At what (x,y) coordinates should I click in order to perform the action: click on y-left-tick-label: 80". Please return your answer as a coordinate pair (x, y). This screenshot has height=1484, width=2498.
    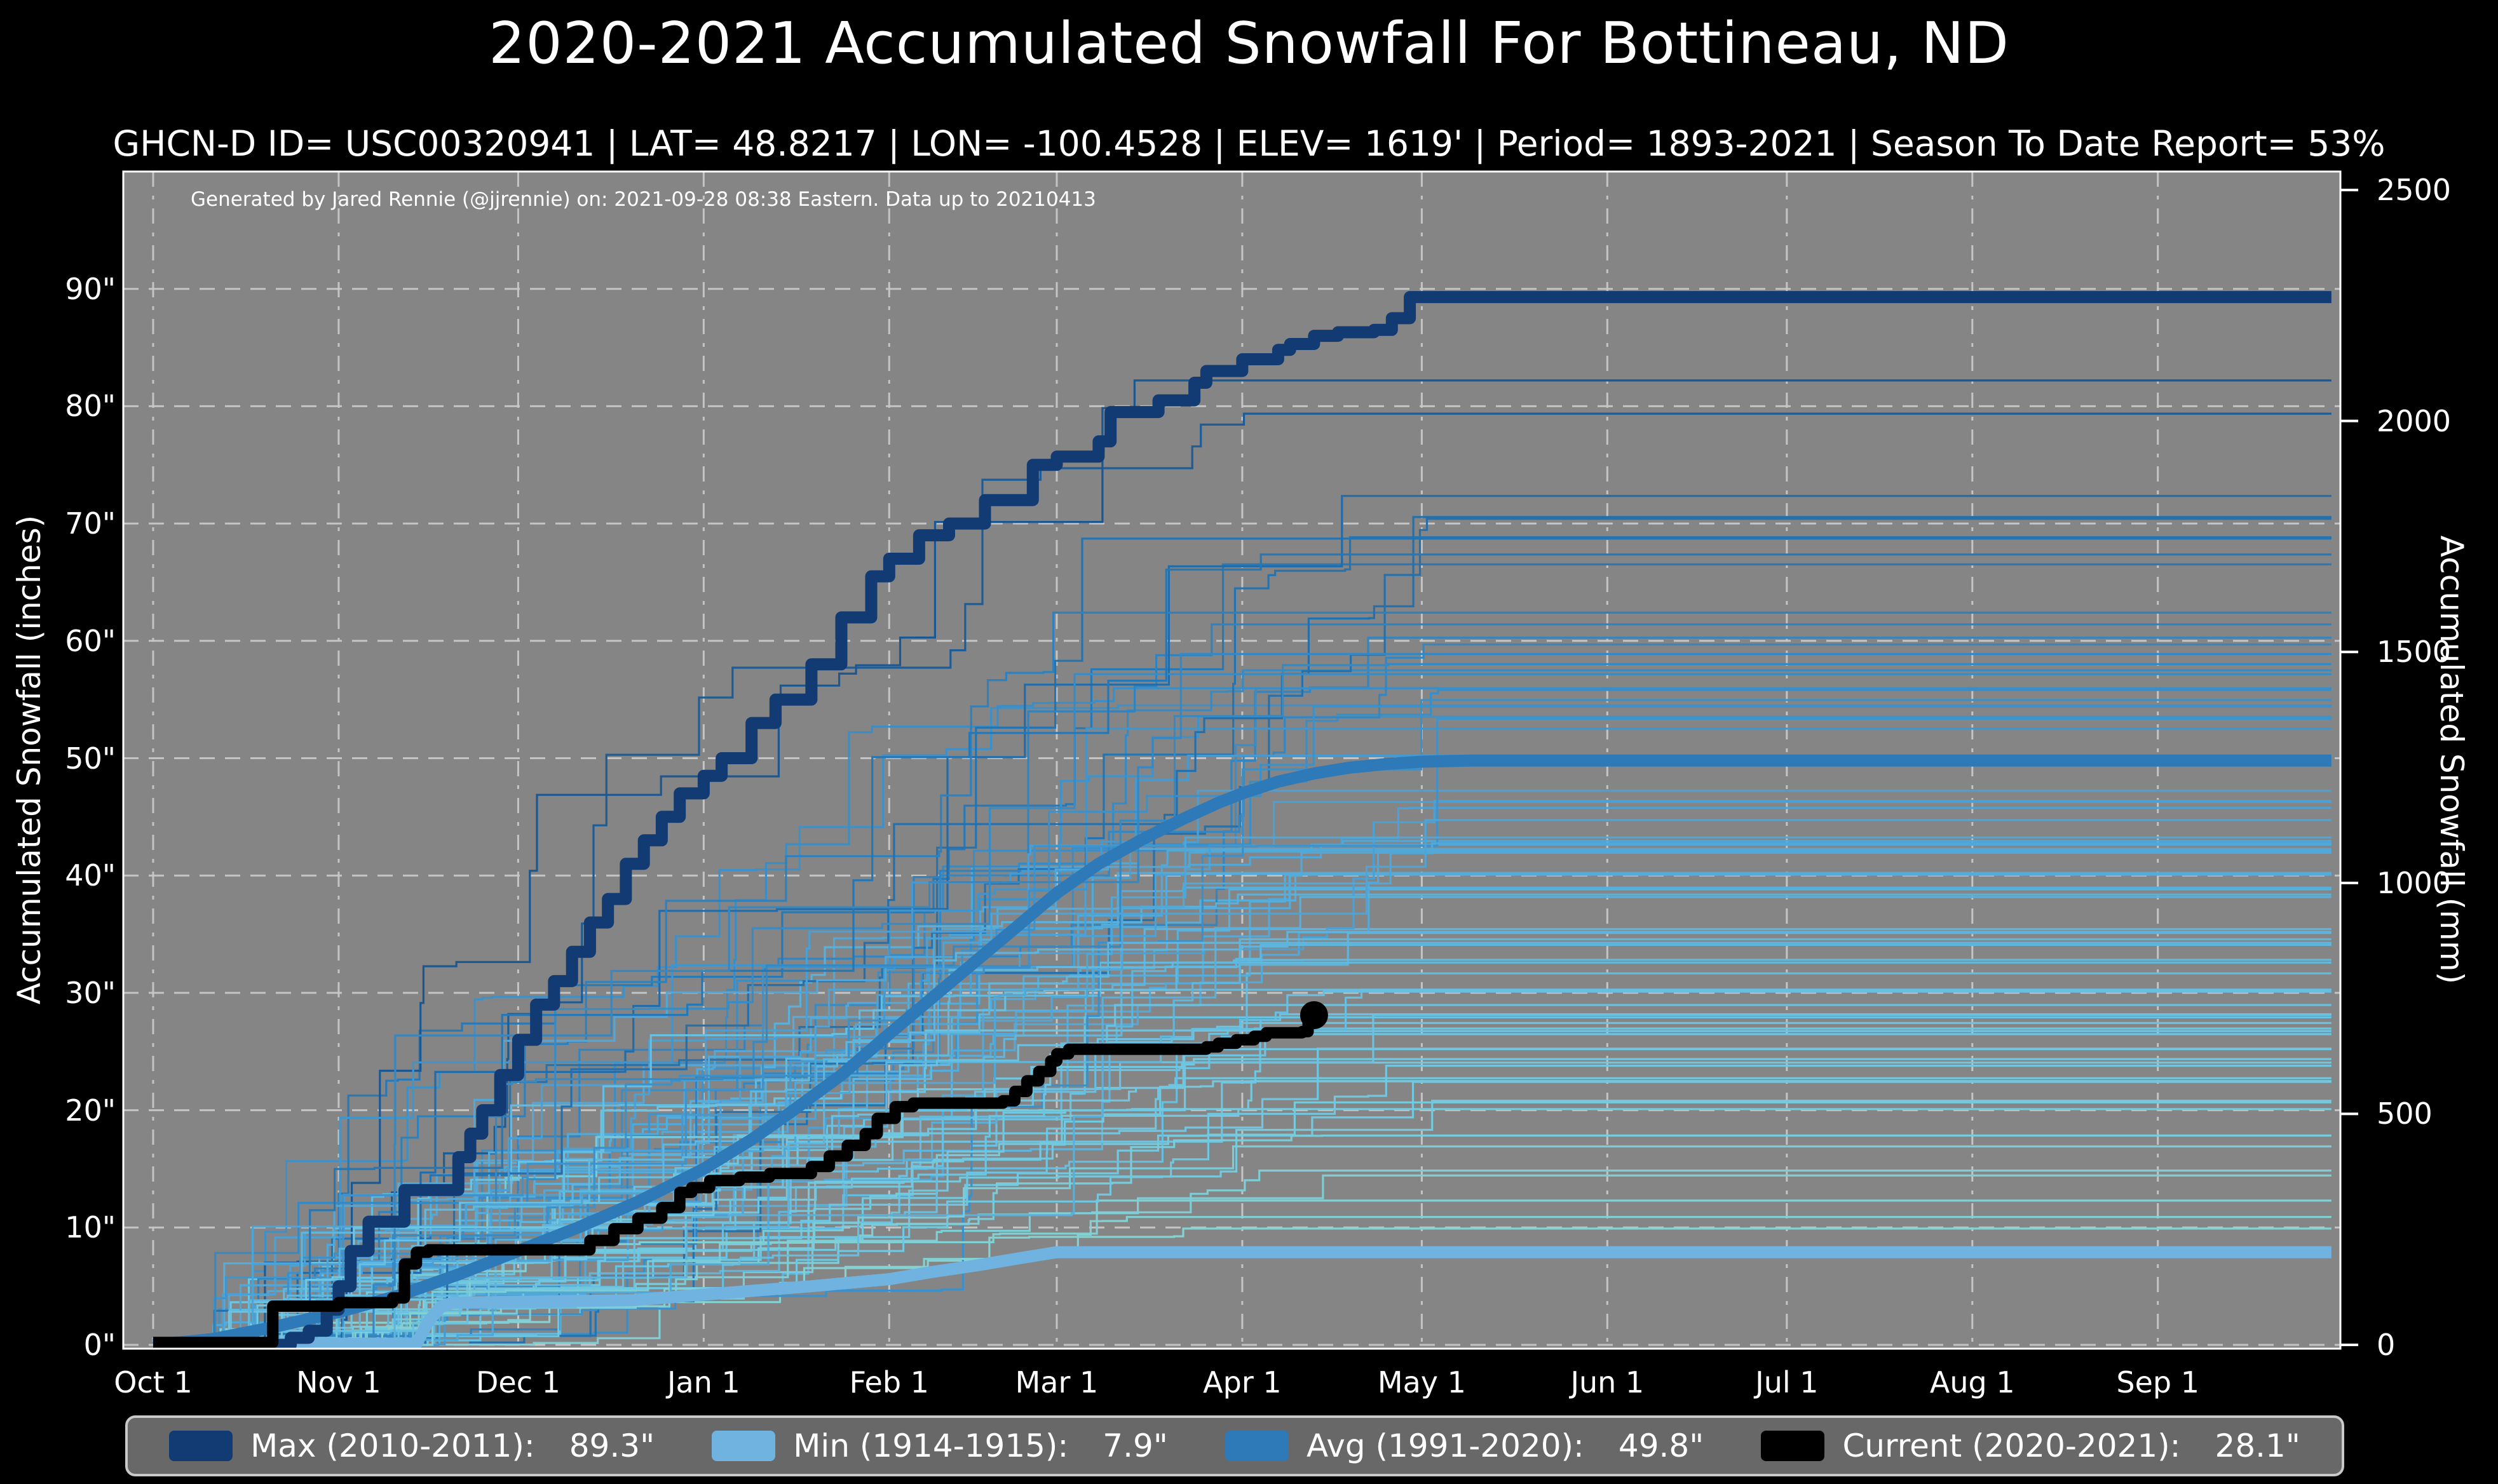
    Looking at the image, I should click on (90, 406).